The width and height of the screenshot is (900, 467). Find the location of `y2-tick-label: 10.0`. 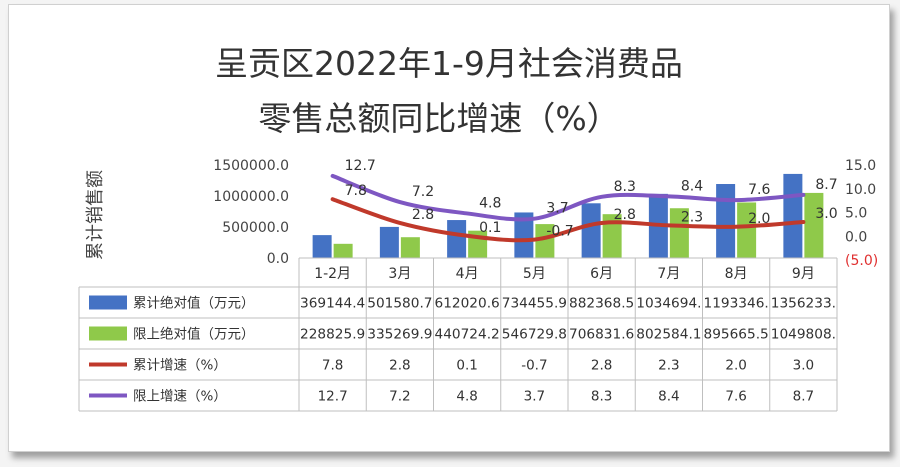

y2-tick-label: 10.0 is located at coordinates (860, 190).